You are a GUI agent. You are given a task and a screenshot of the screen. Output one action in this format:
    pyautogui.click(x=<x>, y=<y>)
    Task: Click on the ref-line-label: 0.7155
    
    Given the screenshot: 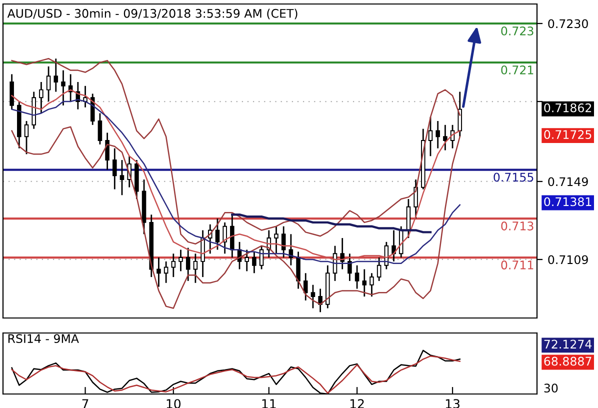 What is the action you would take?
    pyautogui.click(x=514, y=177)
    